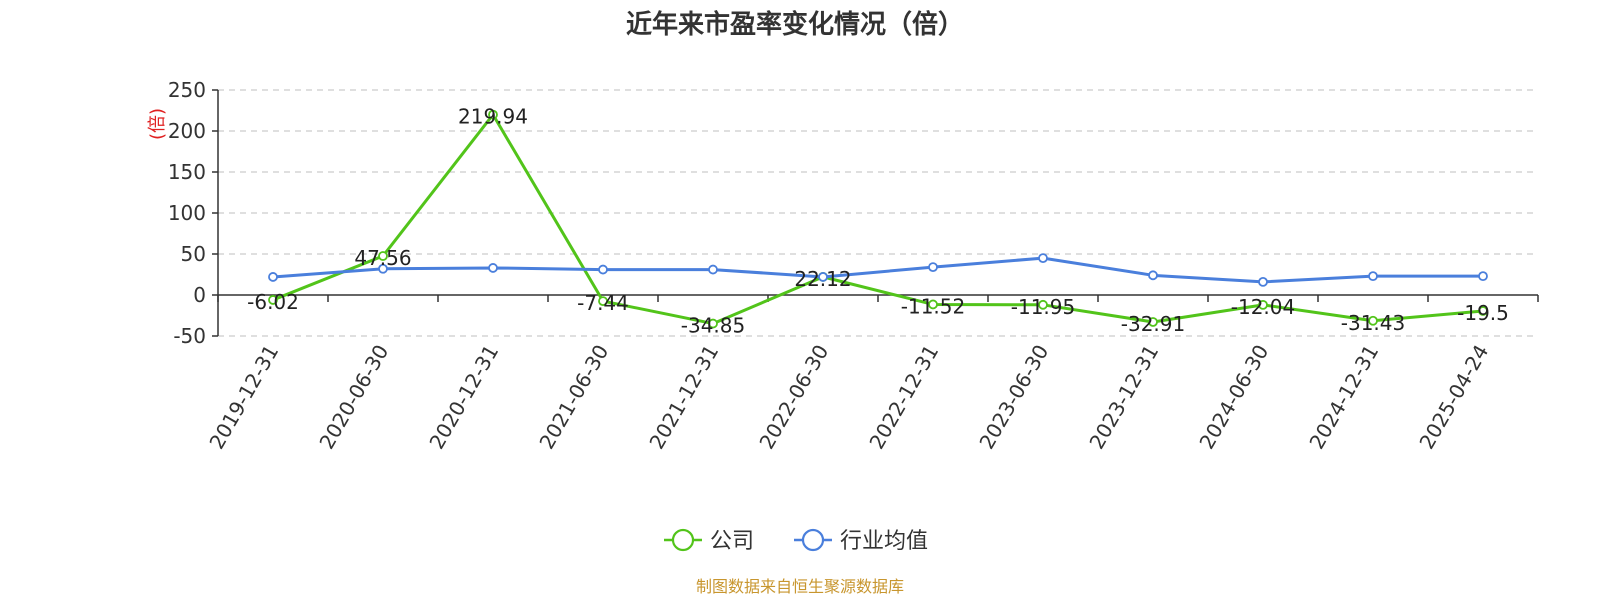  What do you see at coordinates (795, 24) in the screenshot?
I see `chart-title: 近年来市盈率变化情况（倍）` at bounding box center [795, 24].